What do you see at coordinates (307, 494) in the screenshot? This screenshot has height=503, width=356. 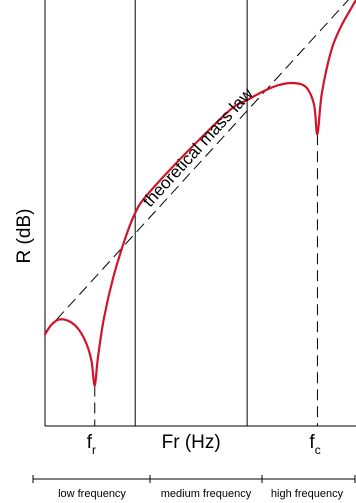 I see `region-label-3: high frequency` at bounding box center [307, 494].